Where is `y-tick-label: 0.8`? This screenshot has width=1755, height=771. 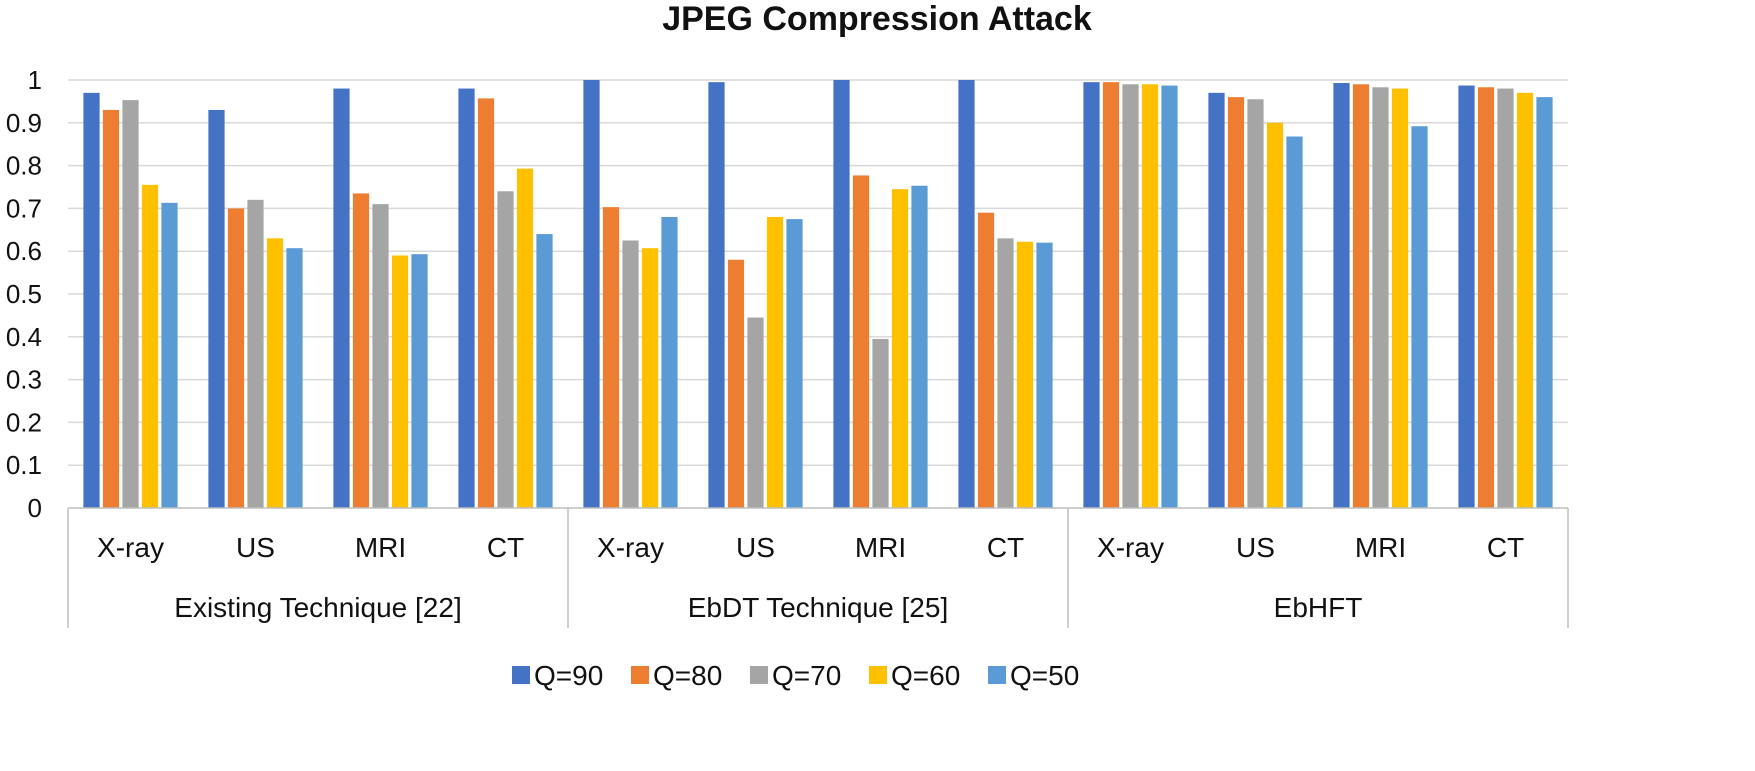
y-tick-label: 0.8 is located at coordinates (24, 166).